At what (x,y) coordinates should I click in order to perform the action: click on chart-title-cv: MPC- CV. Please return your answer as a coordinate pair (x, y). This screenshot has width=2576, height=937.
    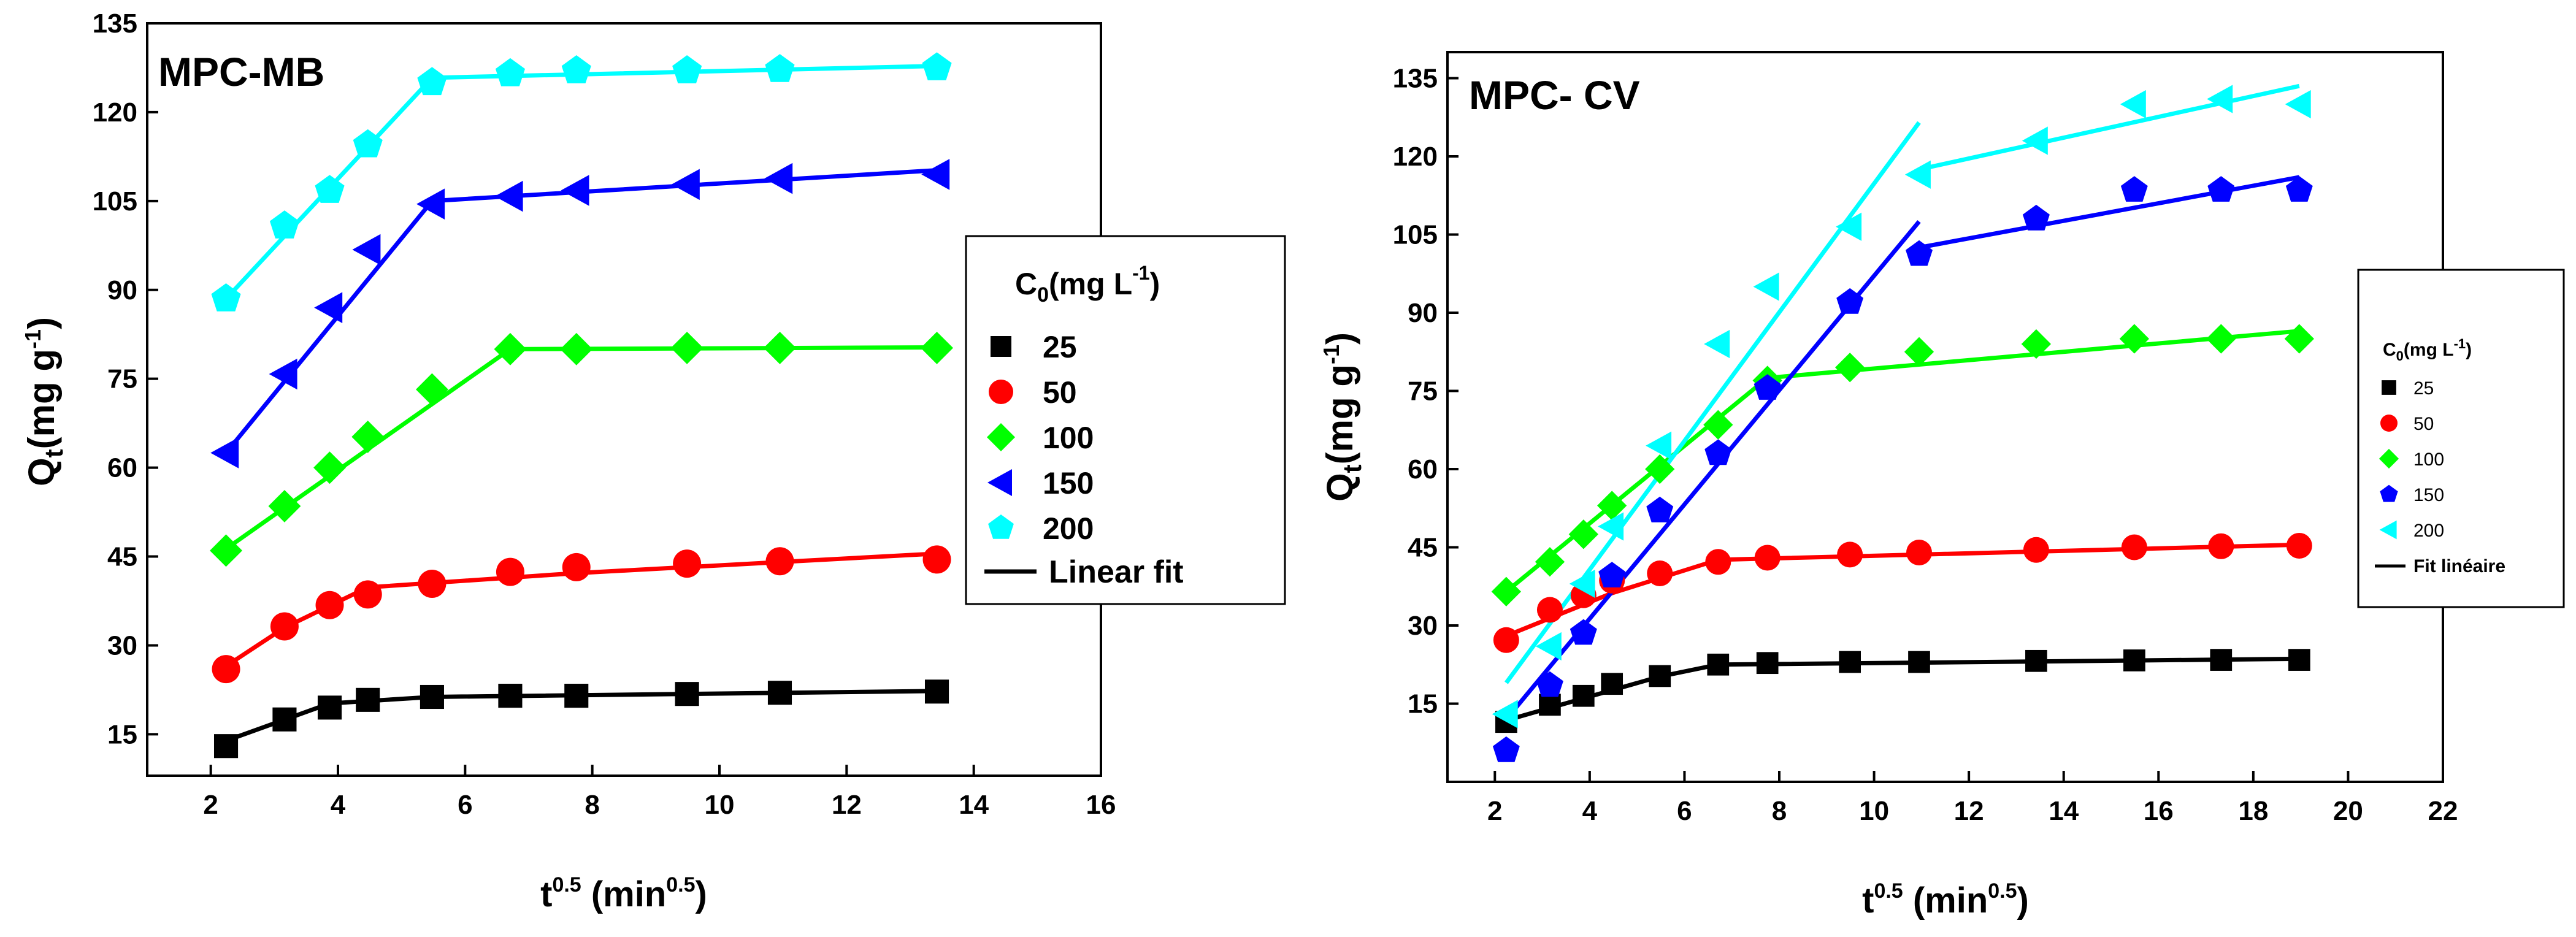
    Looking at the image, I should click on (1554, 95).